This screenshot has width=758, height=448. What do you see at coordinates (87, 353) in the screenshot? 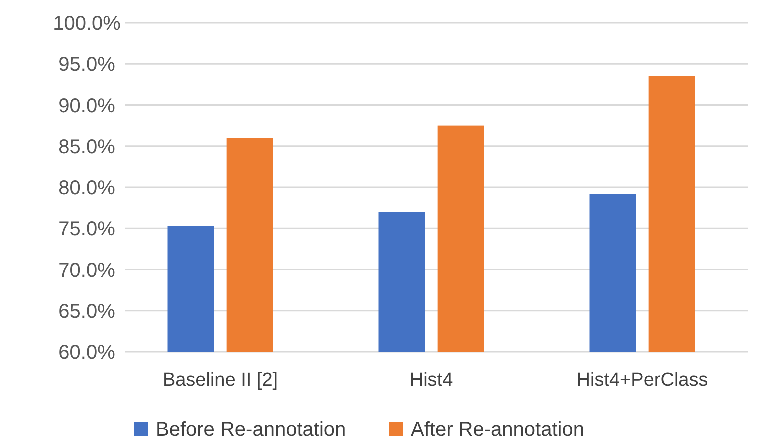
I see `y-tick-label: 60.0%` at bounding box center [87, 353].